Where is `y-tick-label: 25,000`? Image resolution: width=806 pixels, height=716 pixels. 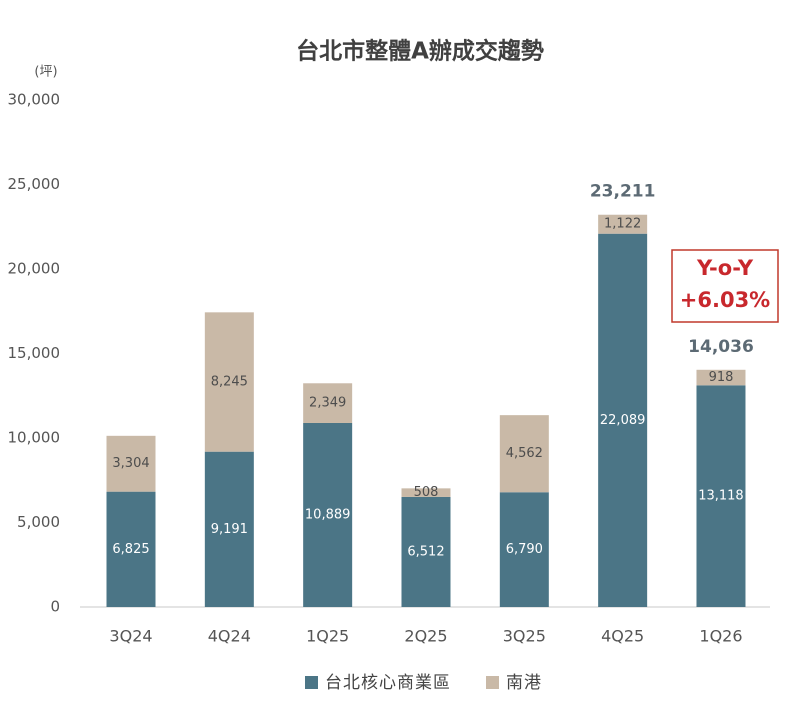
y-tick-label: 25,000 is located at coordinates (34, 184).